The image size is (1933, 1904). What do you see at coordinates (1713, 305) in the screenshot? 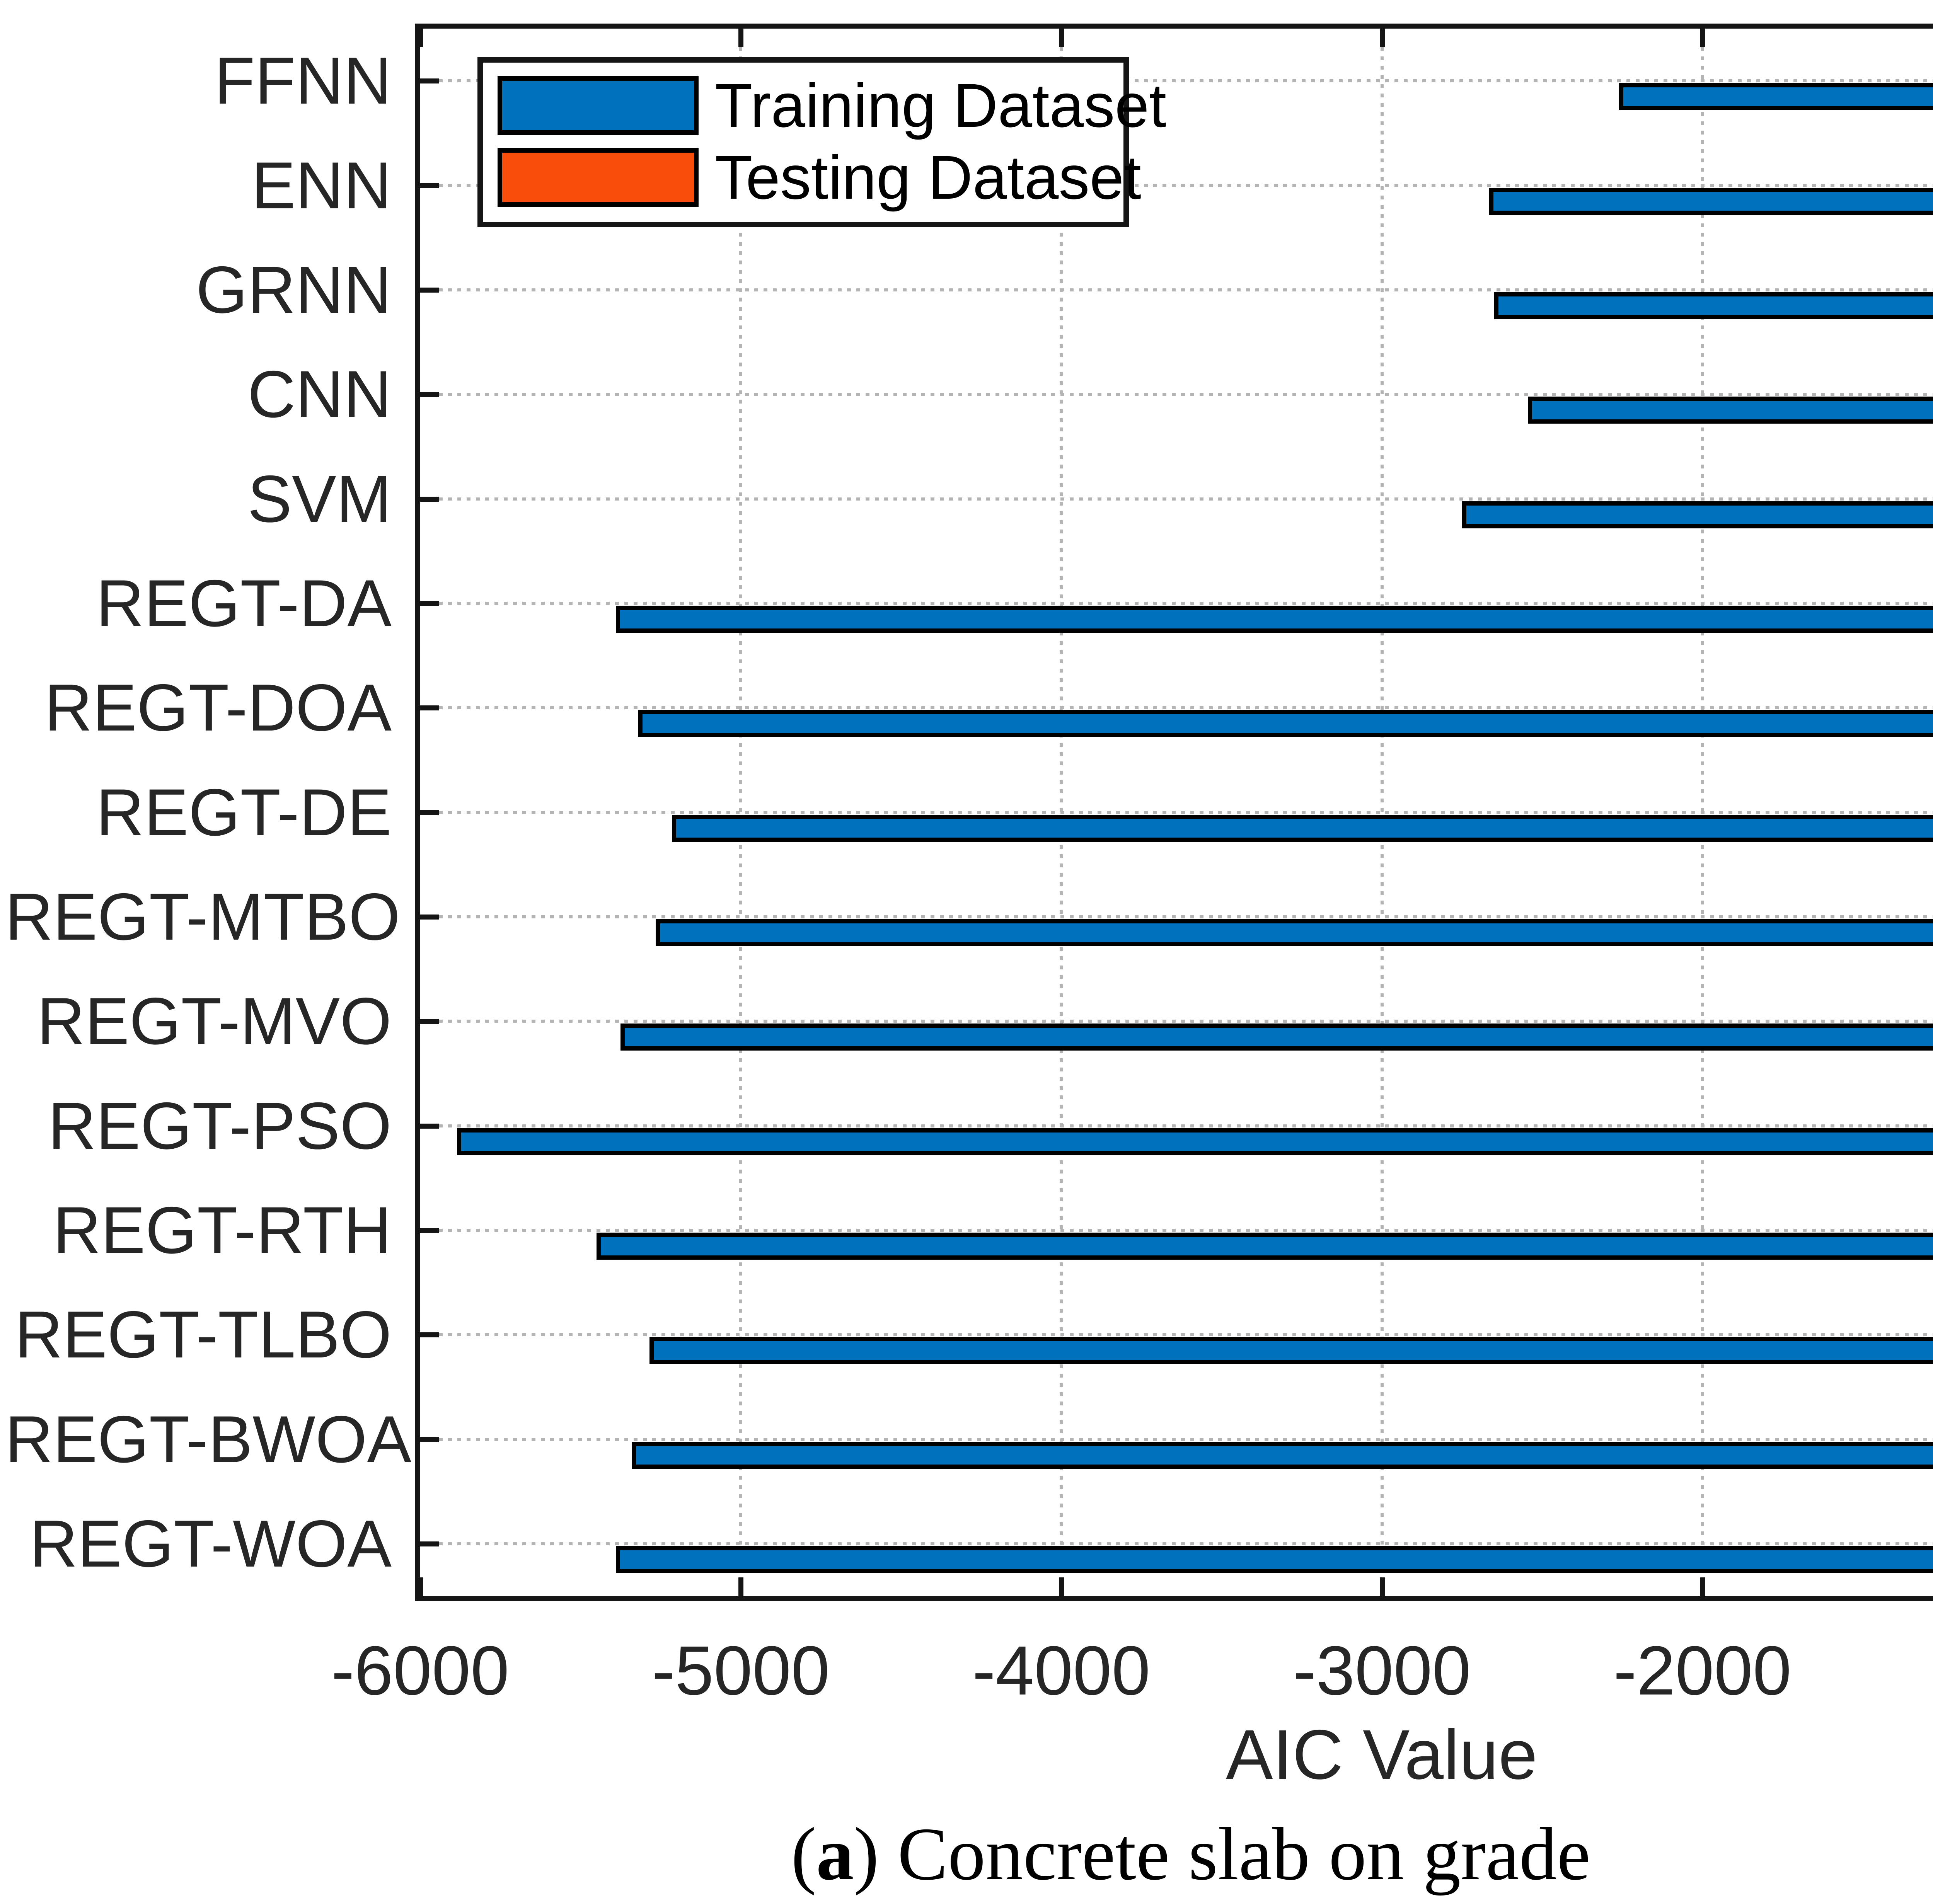
I see `bar-training-GRNN` at bounding box center [1713, 305].